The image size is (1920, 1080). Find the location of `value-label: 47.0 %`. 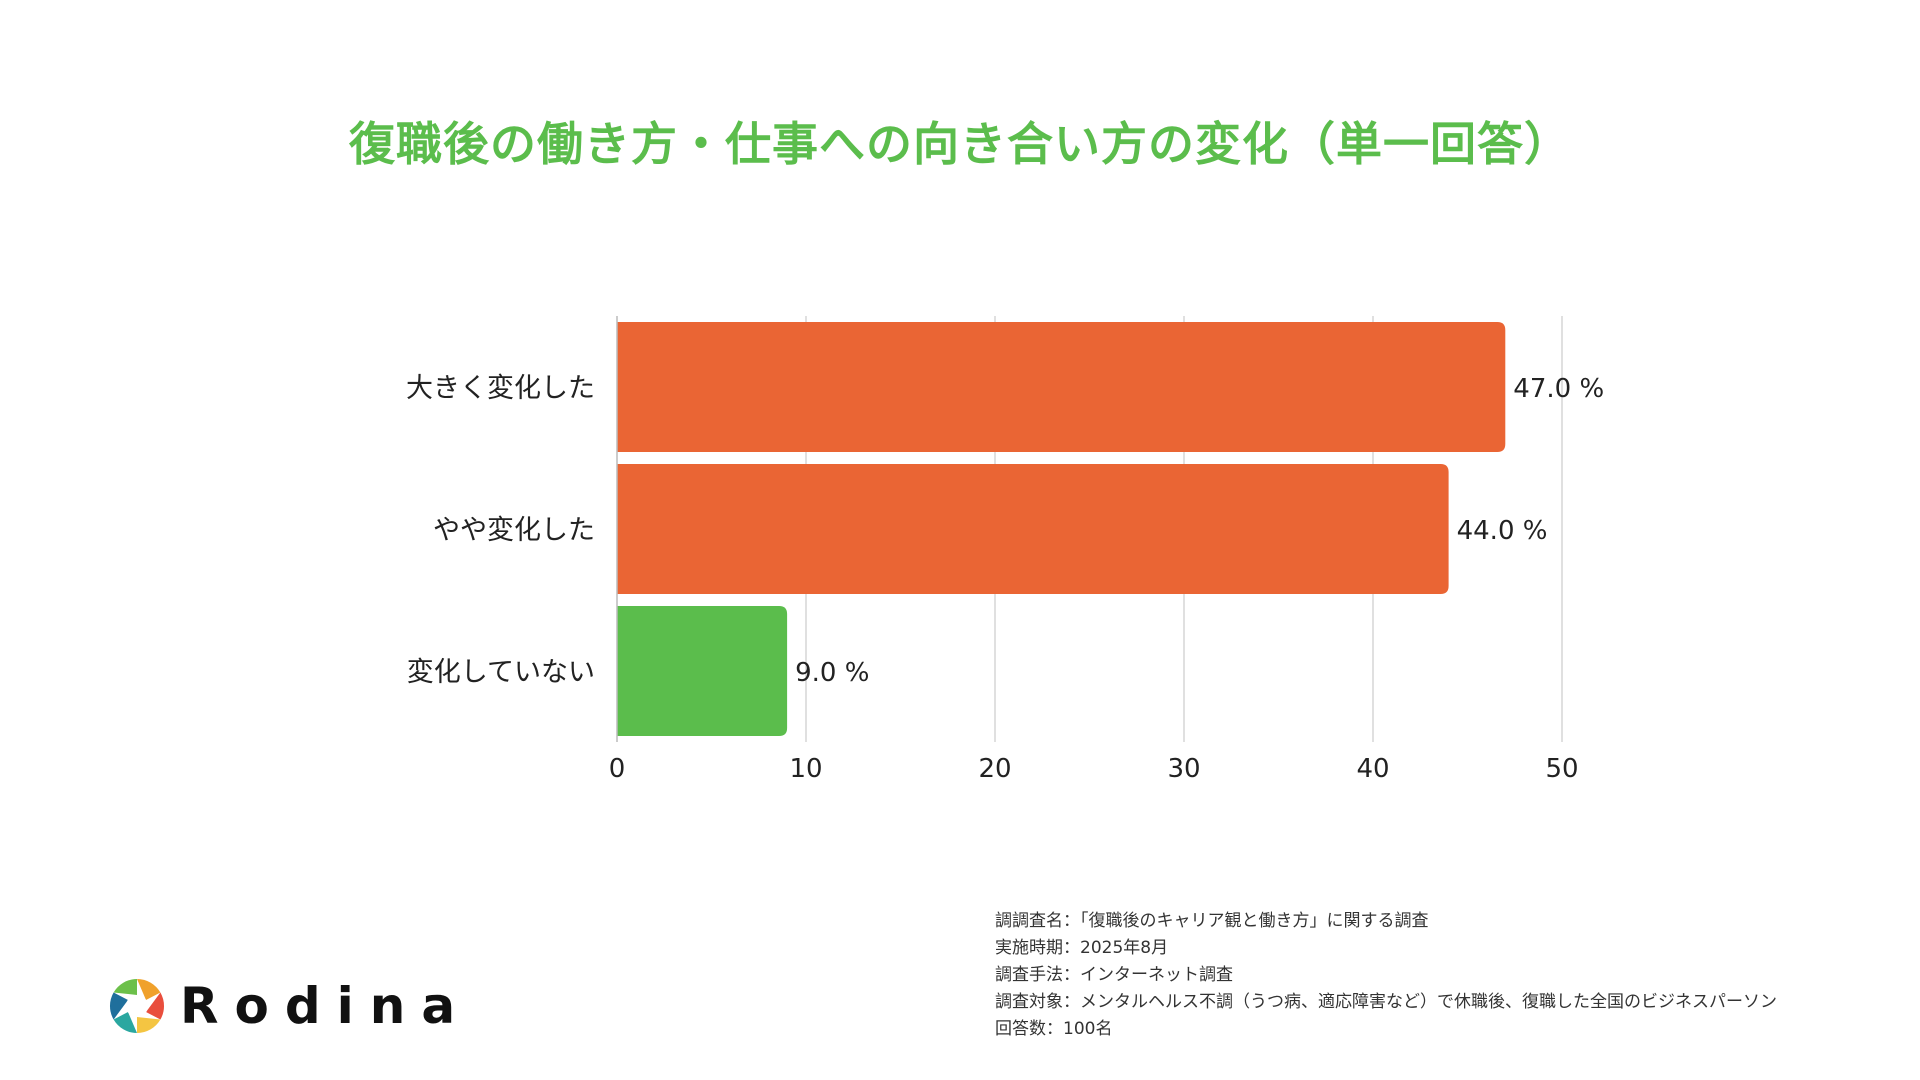

value-label: 47.0 % is located at coordinates (1558, 389).